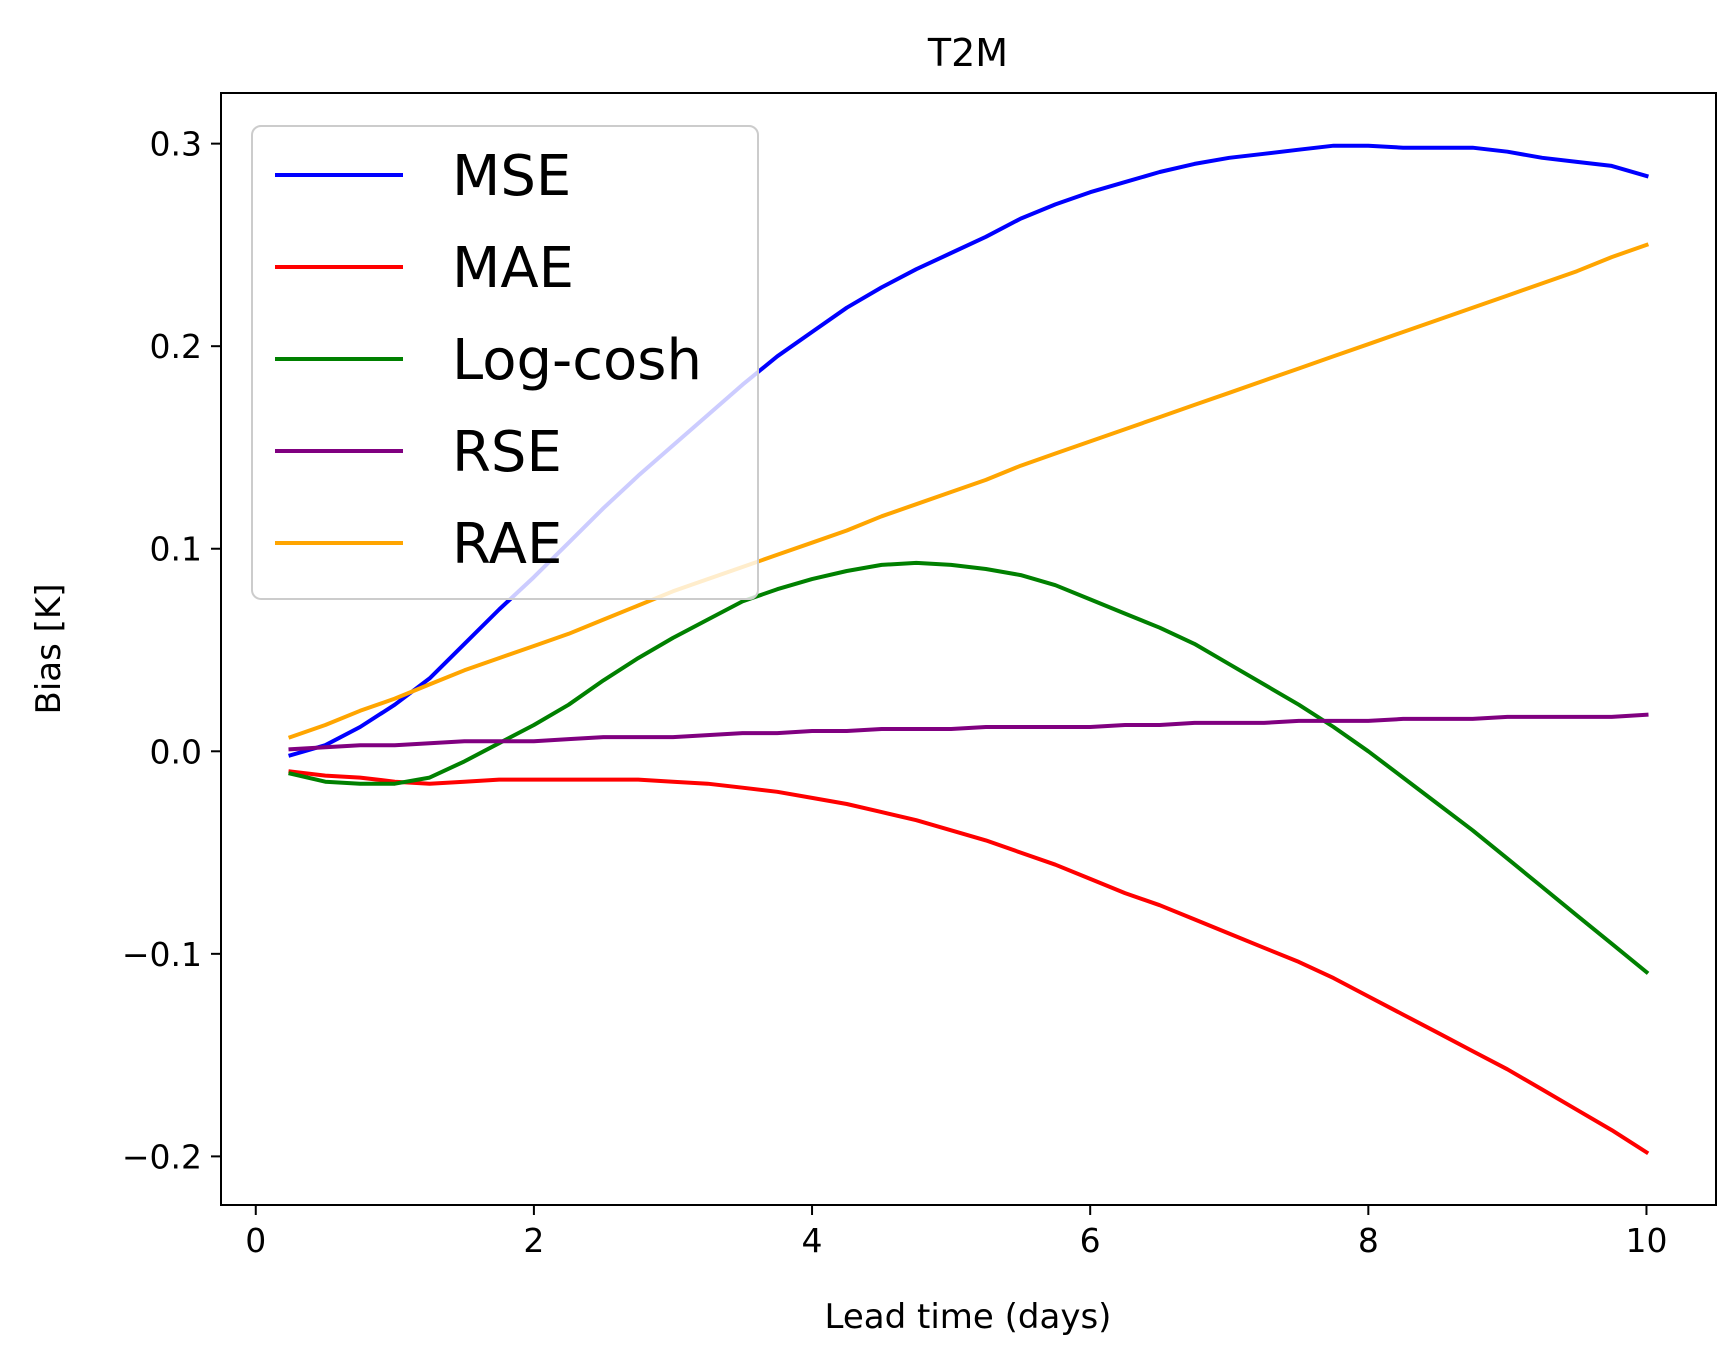  I want to click on y-tick-label: 0.1, so click(176, 549).